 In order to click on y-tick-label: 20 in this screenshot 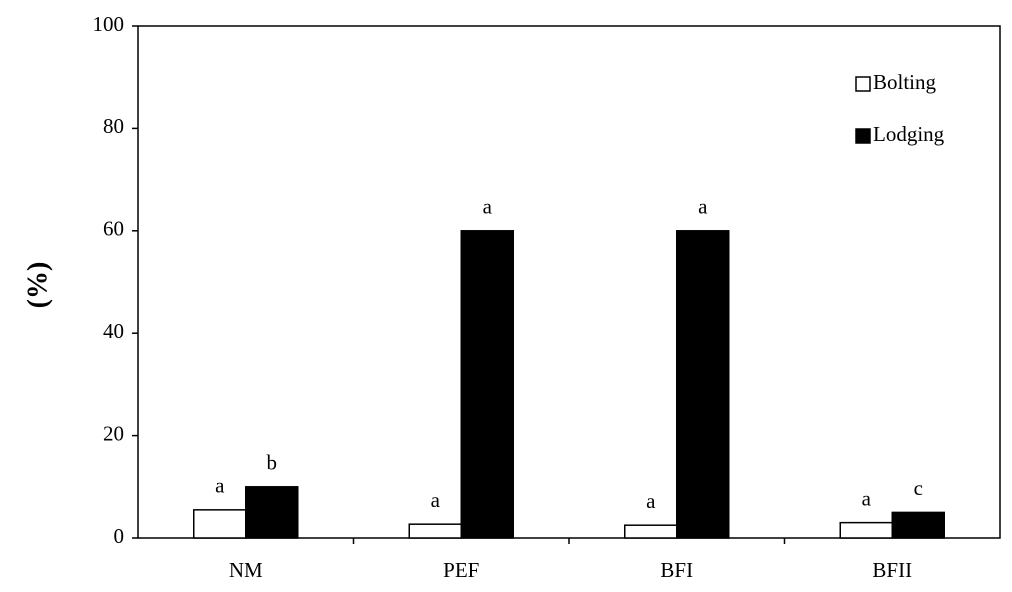, I will do `click(113, 433)`.